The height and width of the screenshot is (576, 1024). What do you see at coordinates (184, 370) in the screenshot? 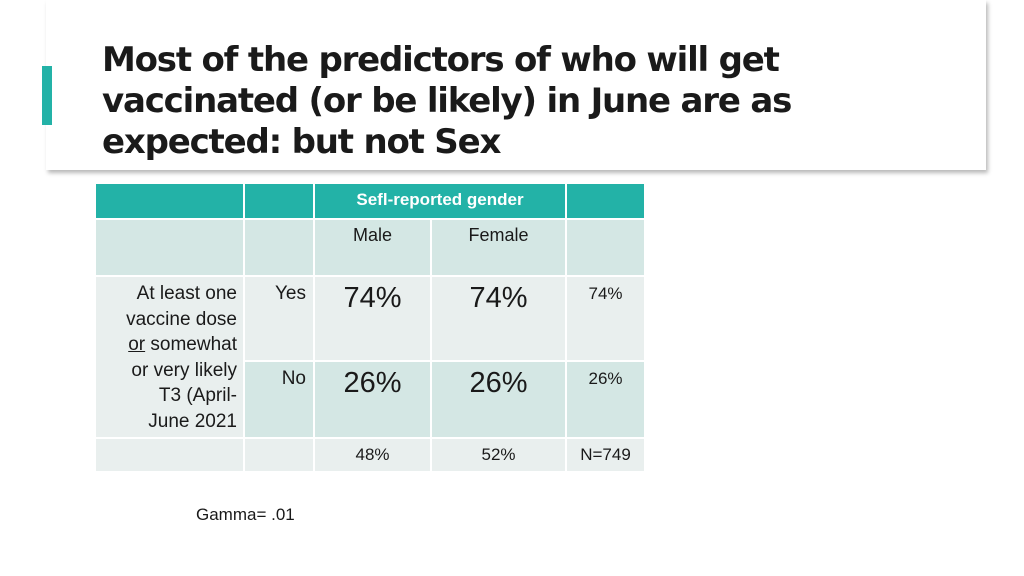
I see `row-label-line: or very likely` at bounding box center [184, 370].